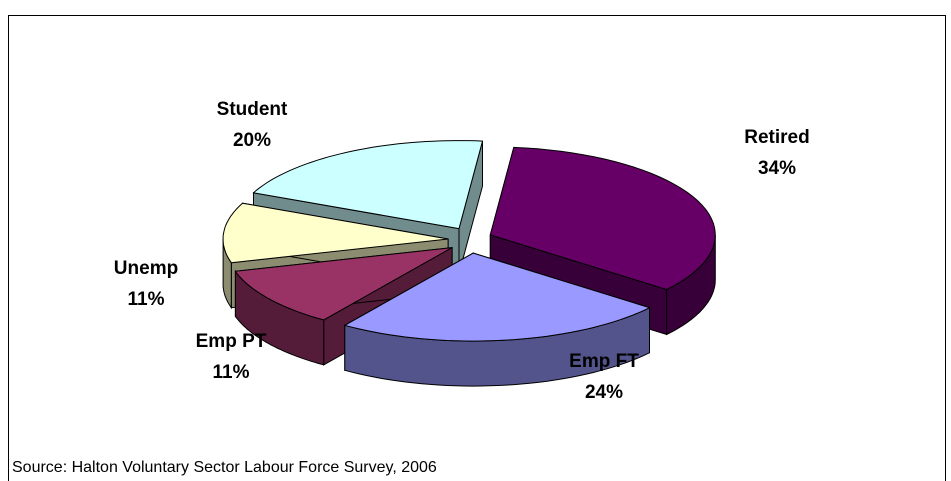  What do you see at coordinates (604, 361) in the screenshot?
I see `slice-label: Emp FT` at bounding box center [604, 361].